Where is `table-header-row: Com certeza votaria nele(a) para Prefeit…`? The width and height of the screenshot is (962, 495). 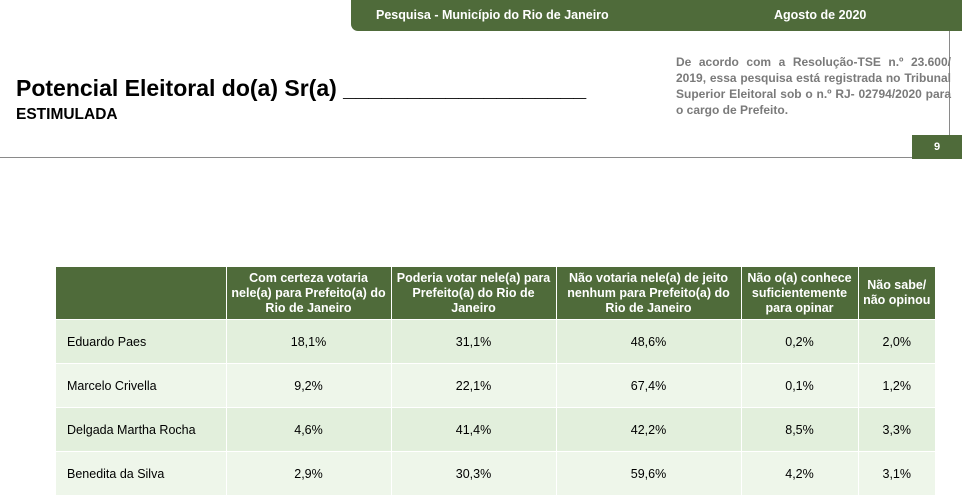
table-header-row: Com certeza votaria nele(a) para Prefeit… is located at coordinates (495, 293).